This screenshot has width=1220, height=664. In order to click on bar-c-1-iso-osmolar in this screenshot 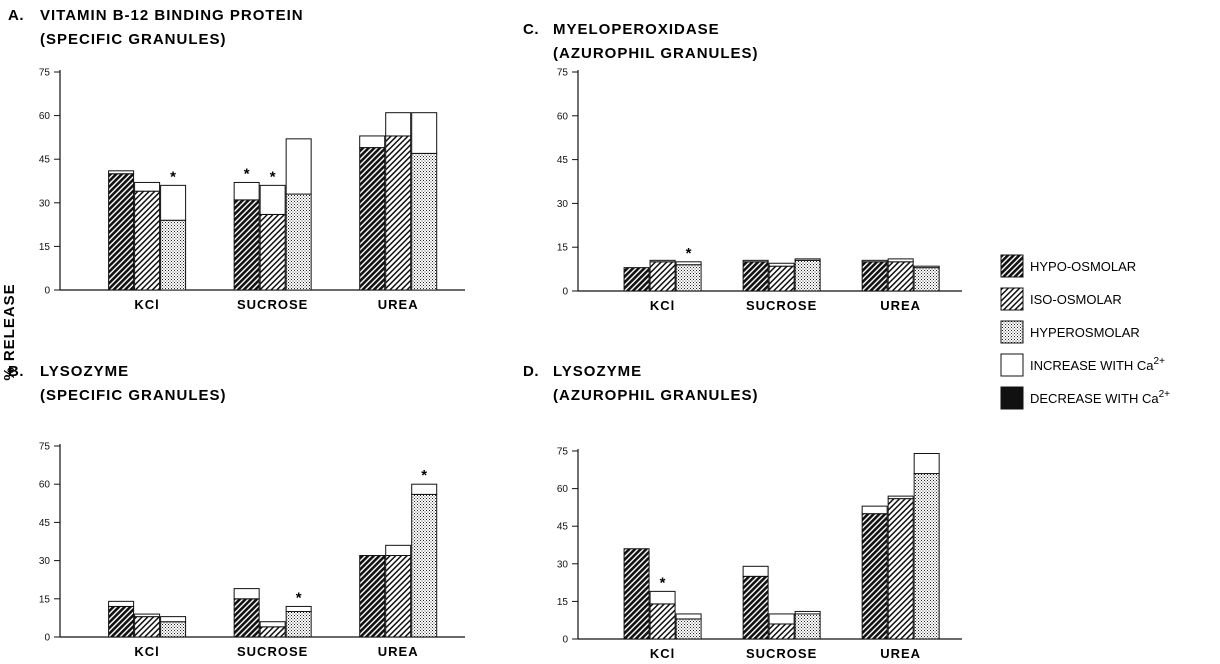, I will do `click(781, 278)`.